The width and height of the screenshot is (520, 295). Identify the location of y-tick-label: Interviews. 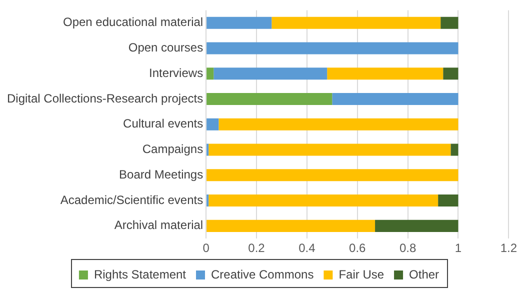
(176, 73).